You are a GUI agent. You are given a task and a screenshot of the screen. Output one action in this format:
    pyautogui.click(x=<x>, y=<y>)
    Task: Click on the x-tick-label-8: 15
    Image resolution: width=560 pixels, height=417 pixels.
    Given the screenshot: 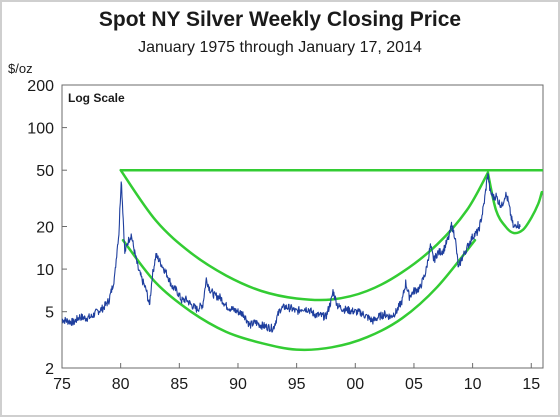 What is the action you would take?
    pyautogui.click(x=531, y=384)
    